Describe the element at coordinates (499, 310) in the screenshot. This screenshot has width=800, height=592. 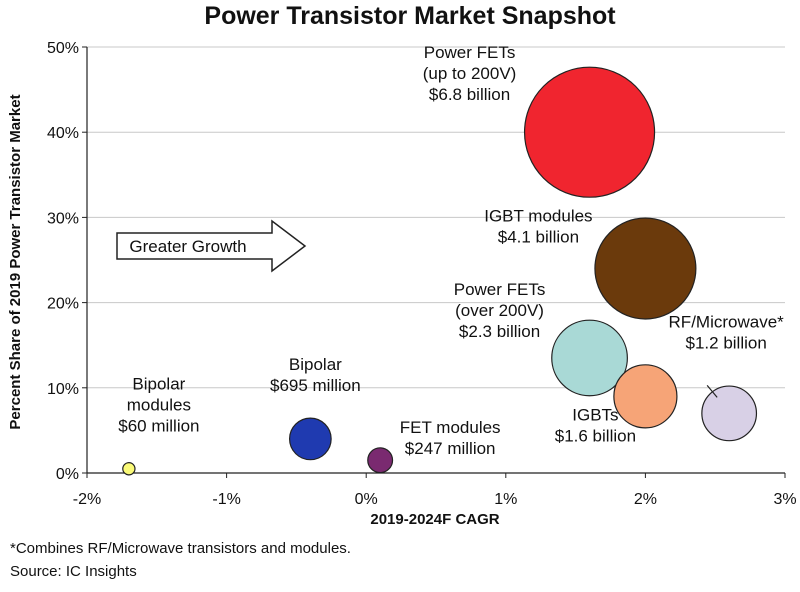
I see `bubble-label: (over 200V)` at that location.